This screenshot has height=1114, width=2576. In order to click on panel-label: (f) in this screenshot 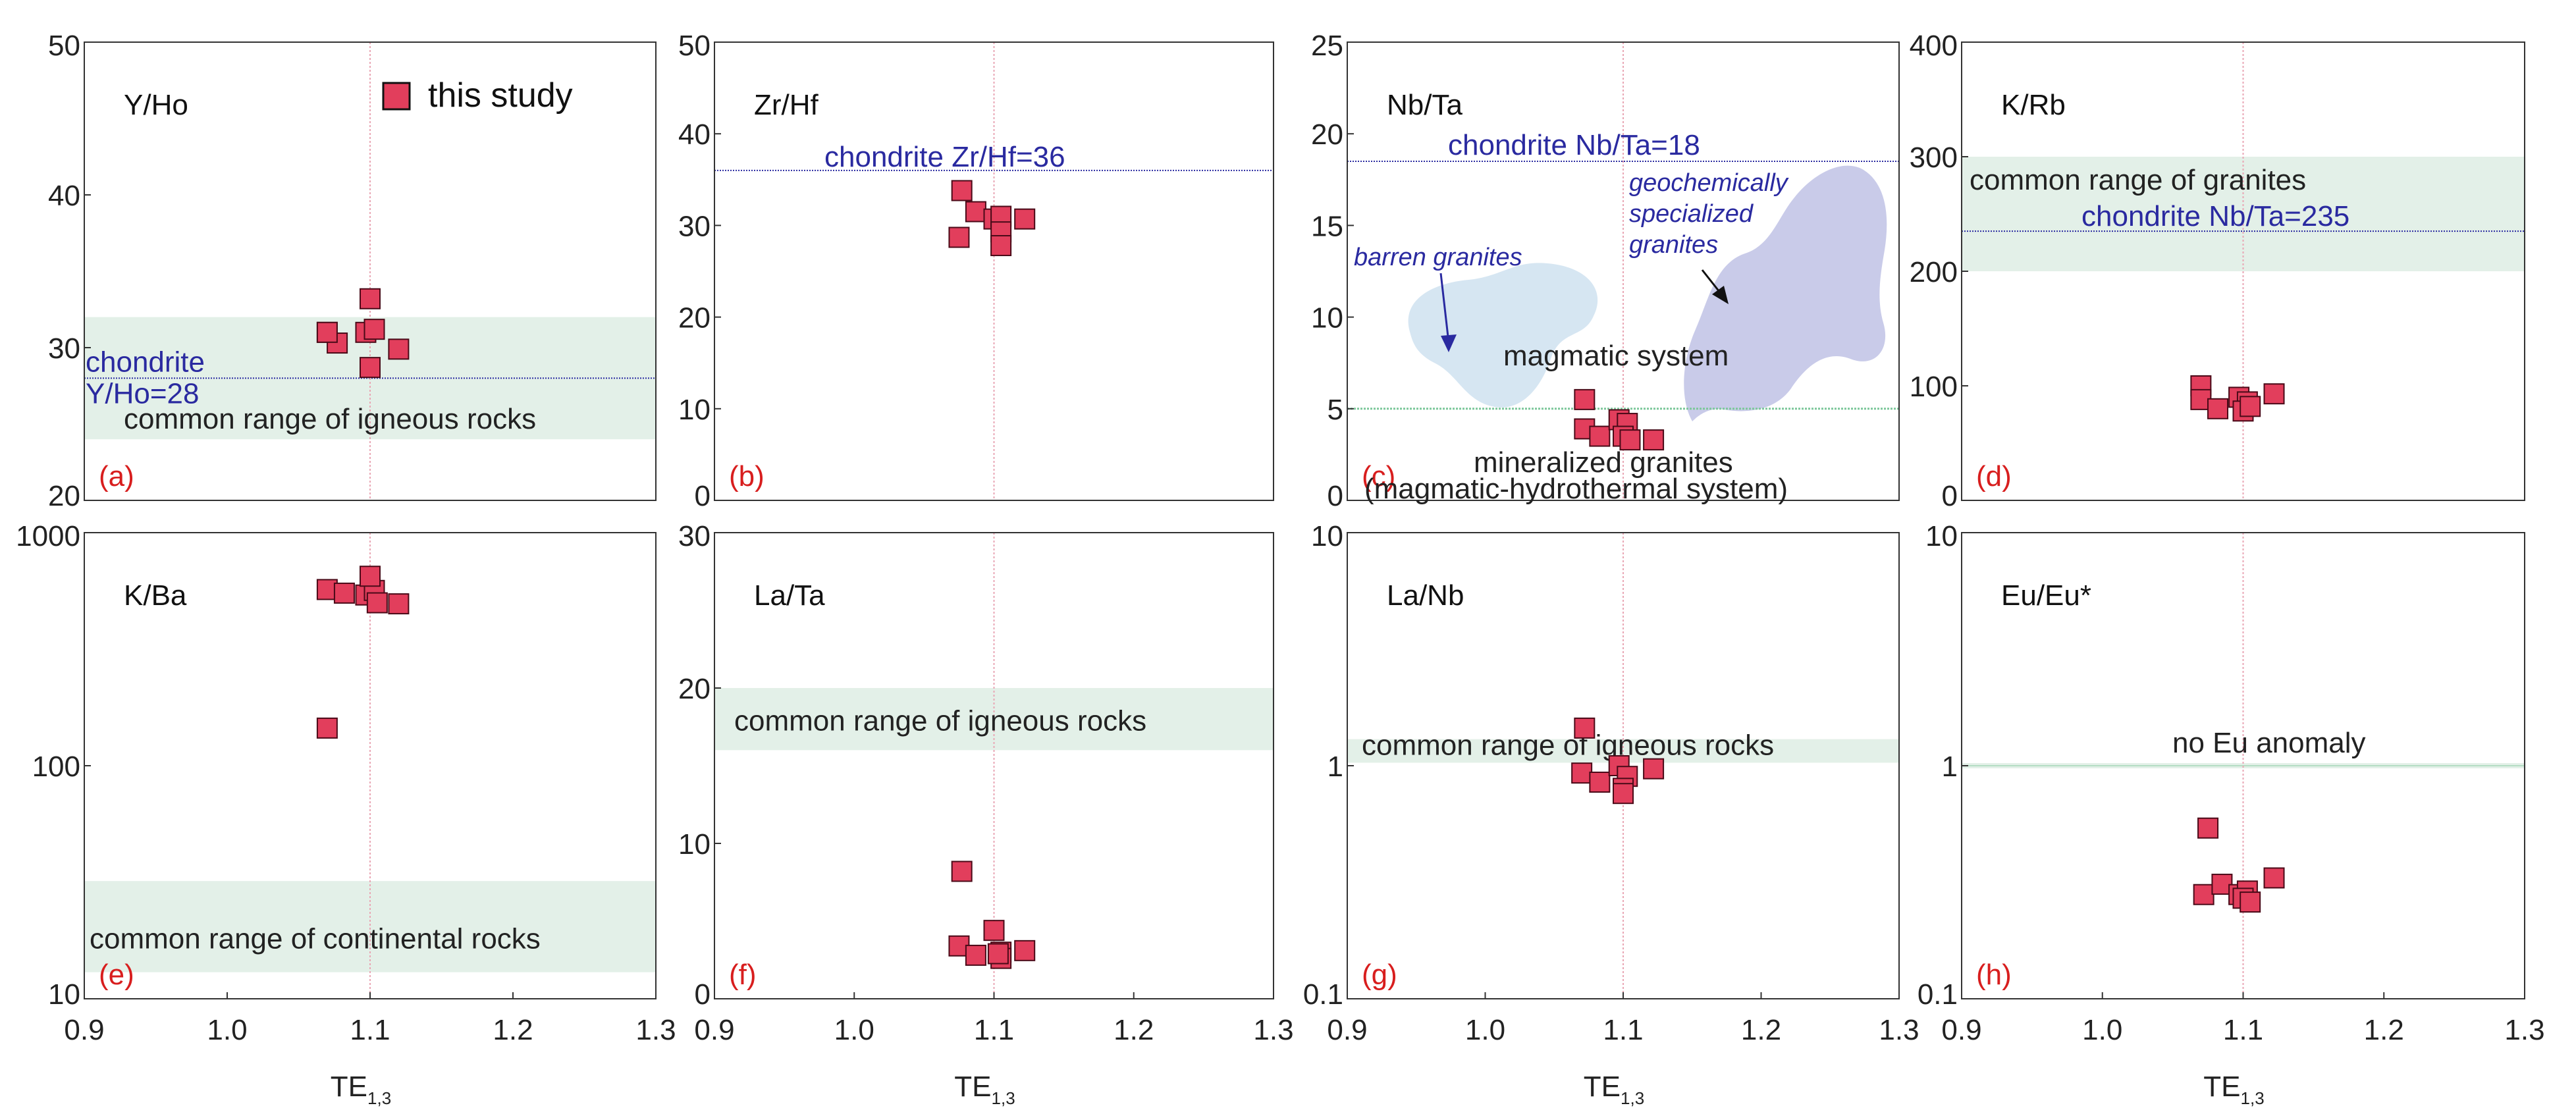, I will do `click(743, 975)`.